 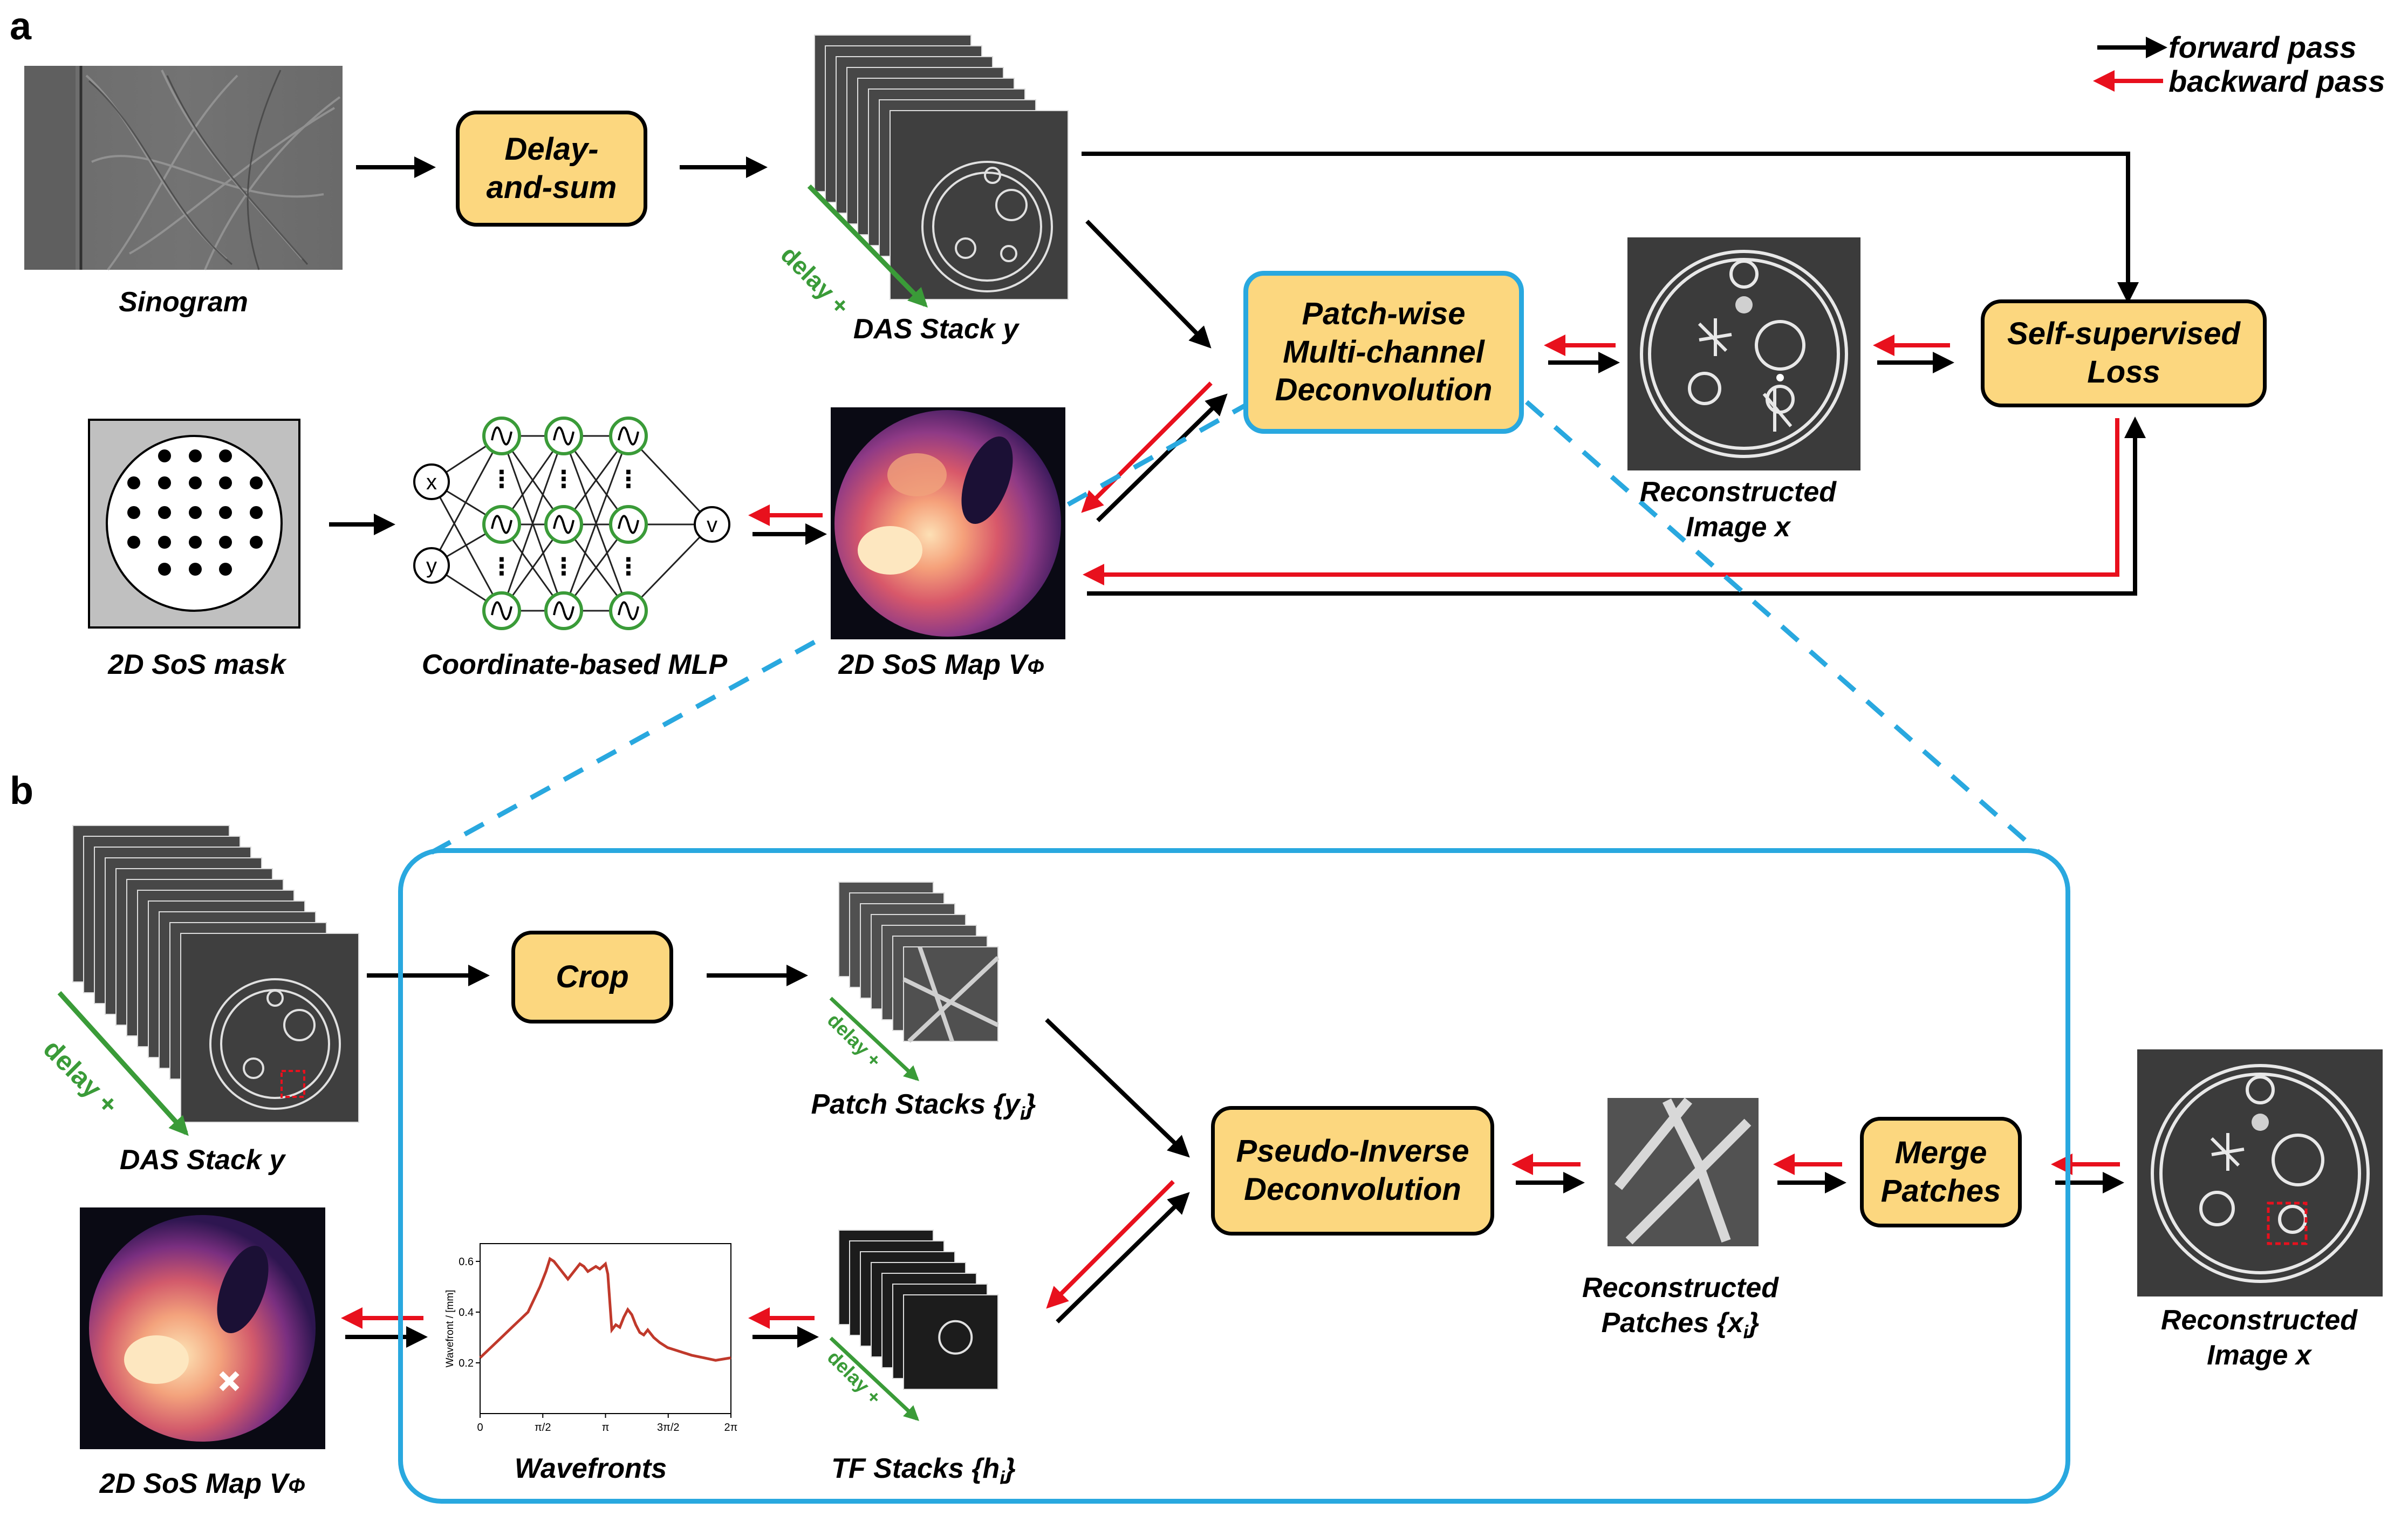 I want to click on delay-arrow-b, so click(x=123, y=1063).